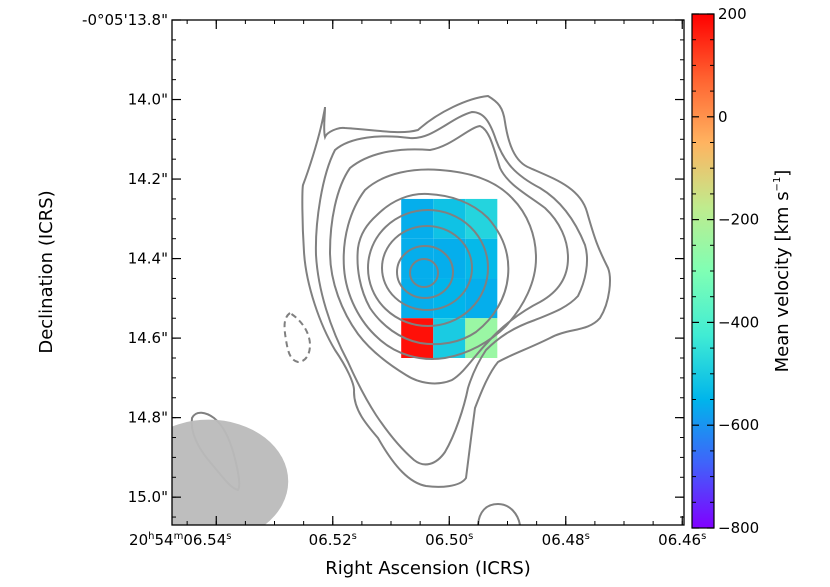 The width and height of the screenshot is (830, 587). Describe the element at coordinates (125, 20) in the screenshot. I see `y-tick-label: -0°05'13.8"` at that location.